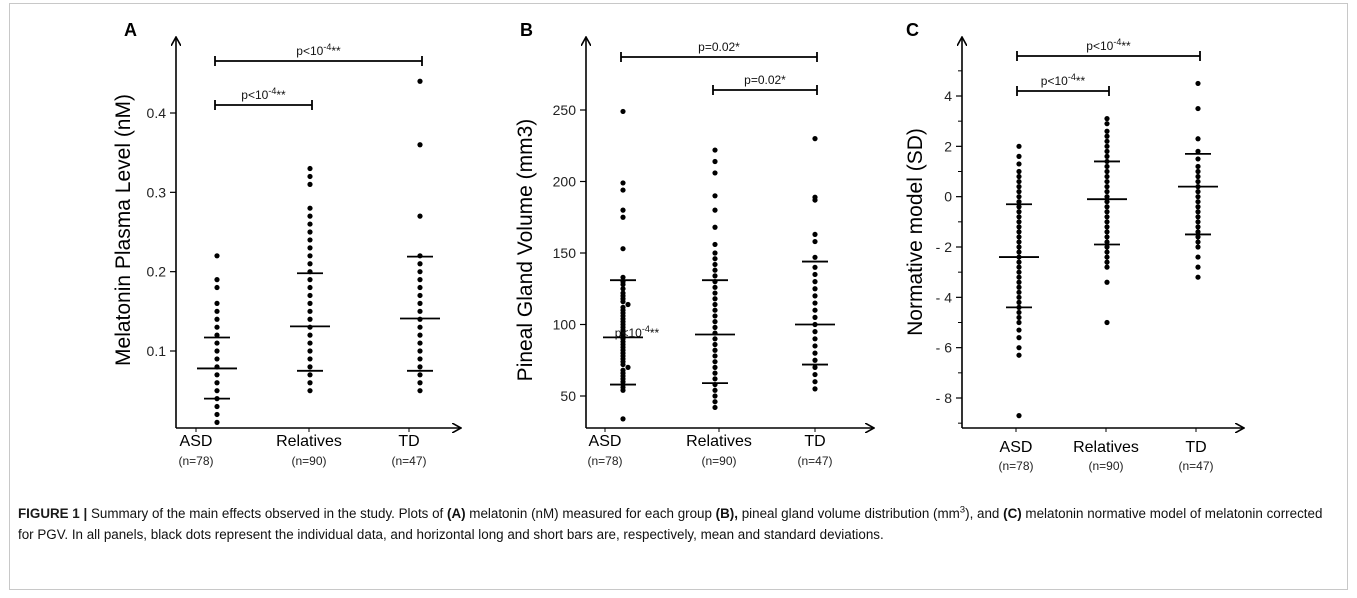 This screenshot has height=598, width=1357. I want to click on panel-b-group-label-asd: ASD, so click(605, 441).